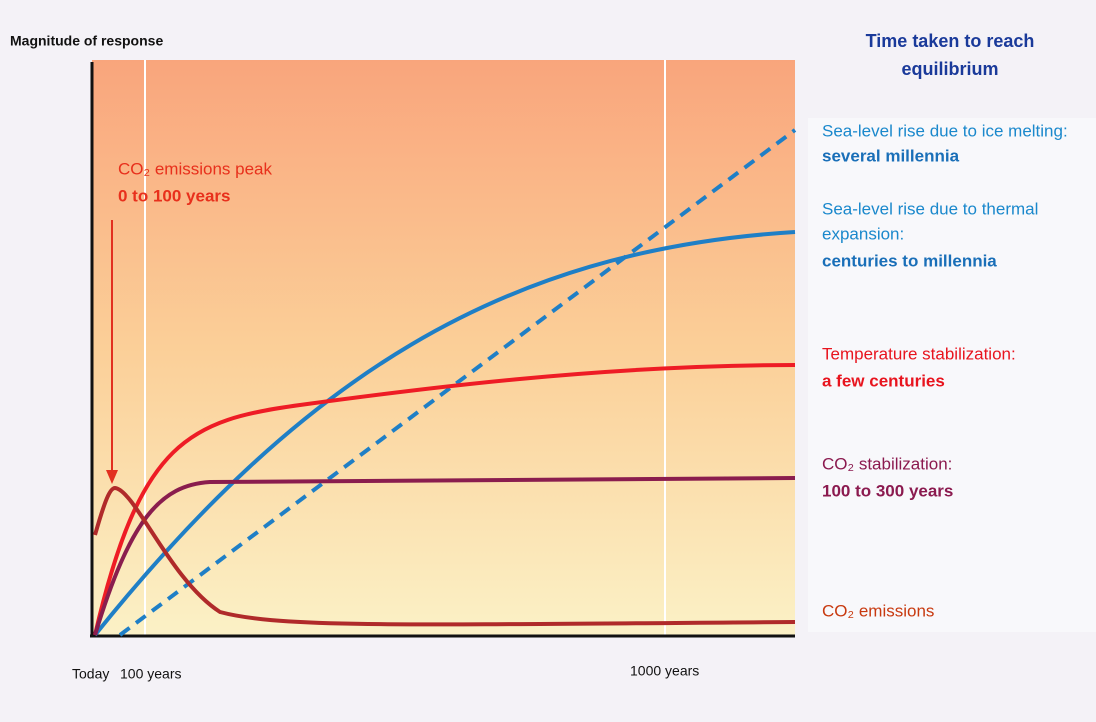 This screenshot has height=722, width=1096. What do you see at coordinates (112, 477) in the screenshot?
I see `peak-arrowhead` at bounding box center [112, 477].